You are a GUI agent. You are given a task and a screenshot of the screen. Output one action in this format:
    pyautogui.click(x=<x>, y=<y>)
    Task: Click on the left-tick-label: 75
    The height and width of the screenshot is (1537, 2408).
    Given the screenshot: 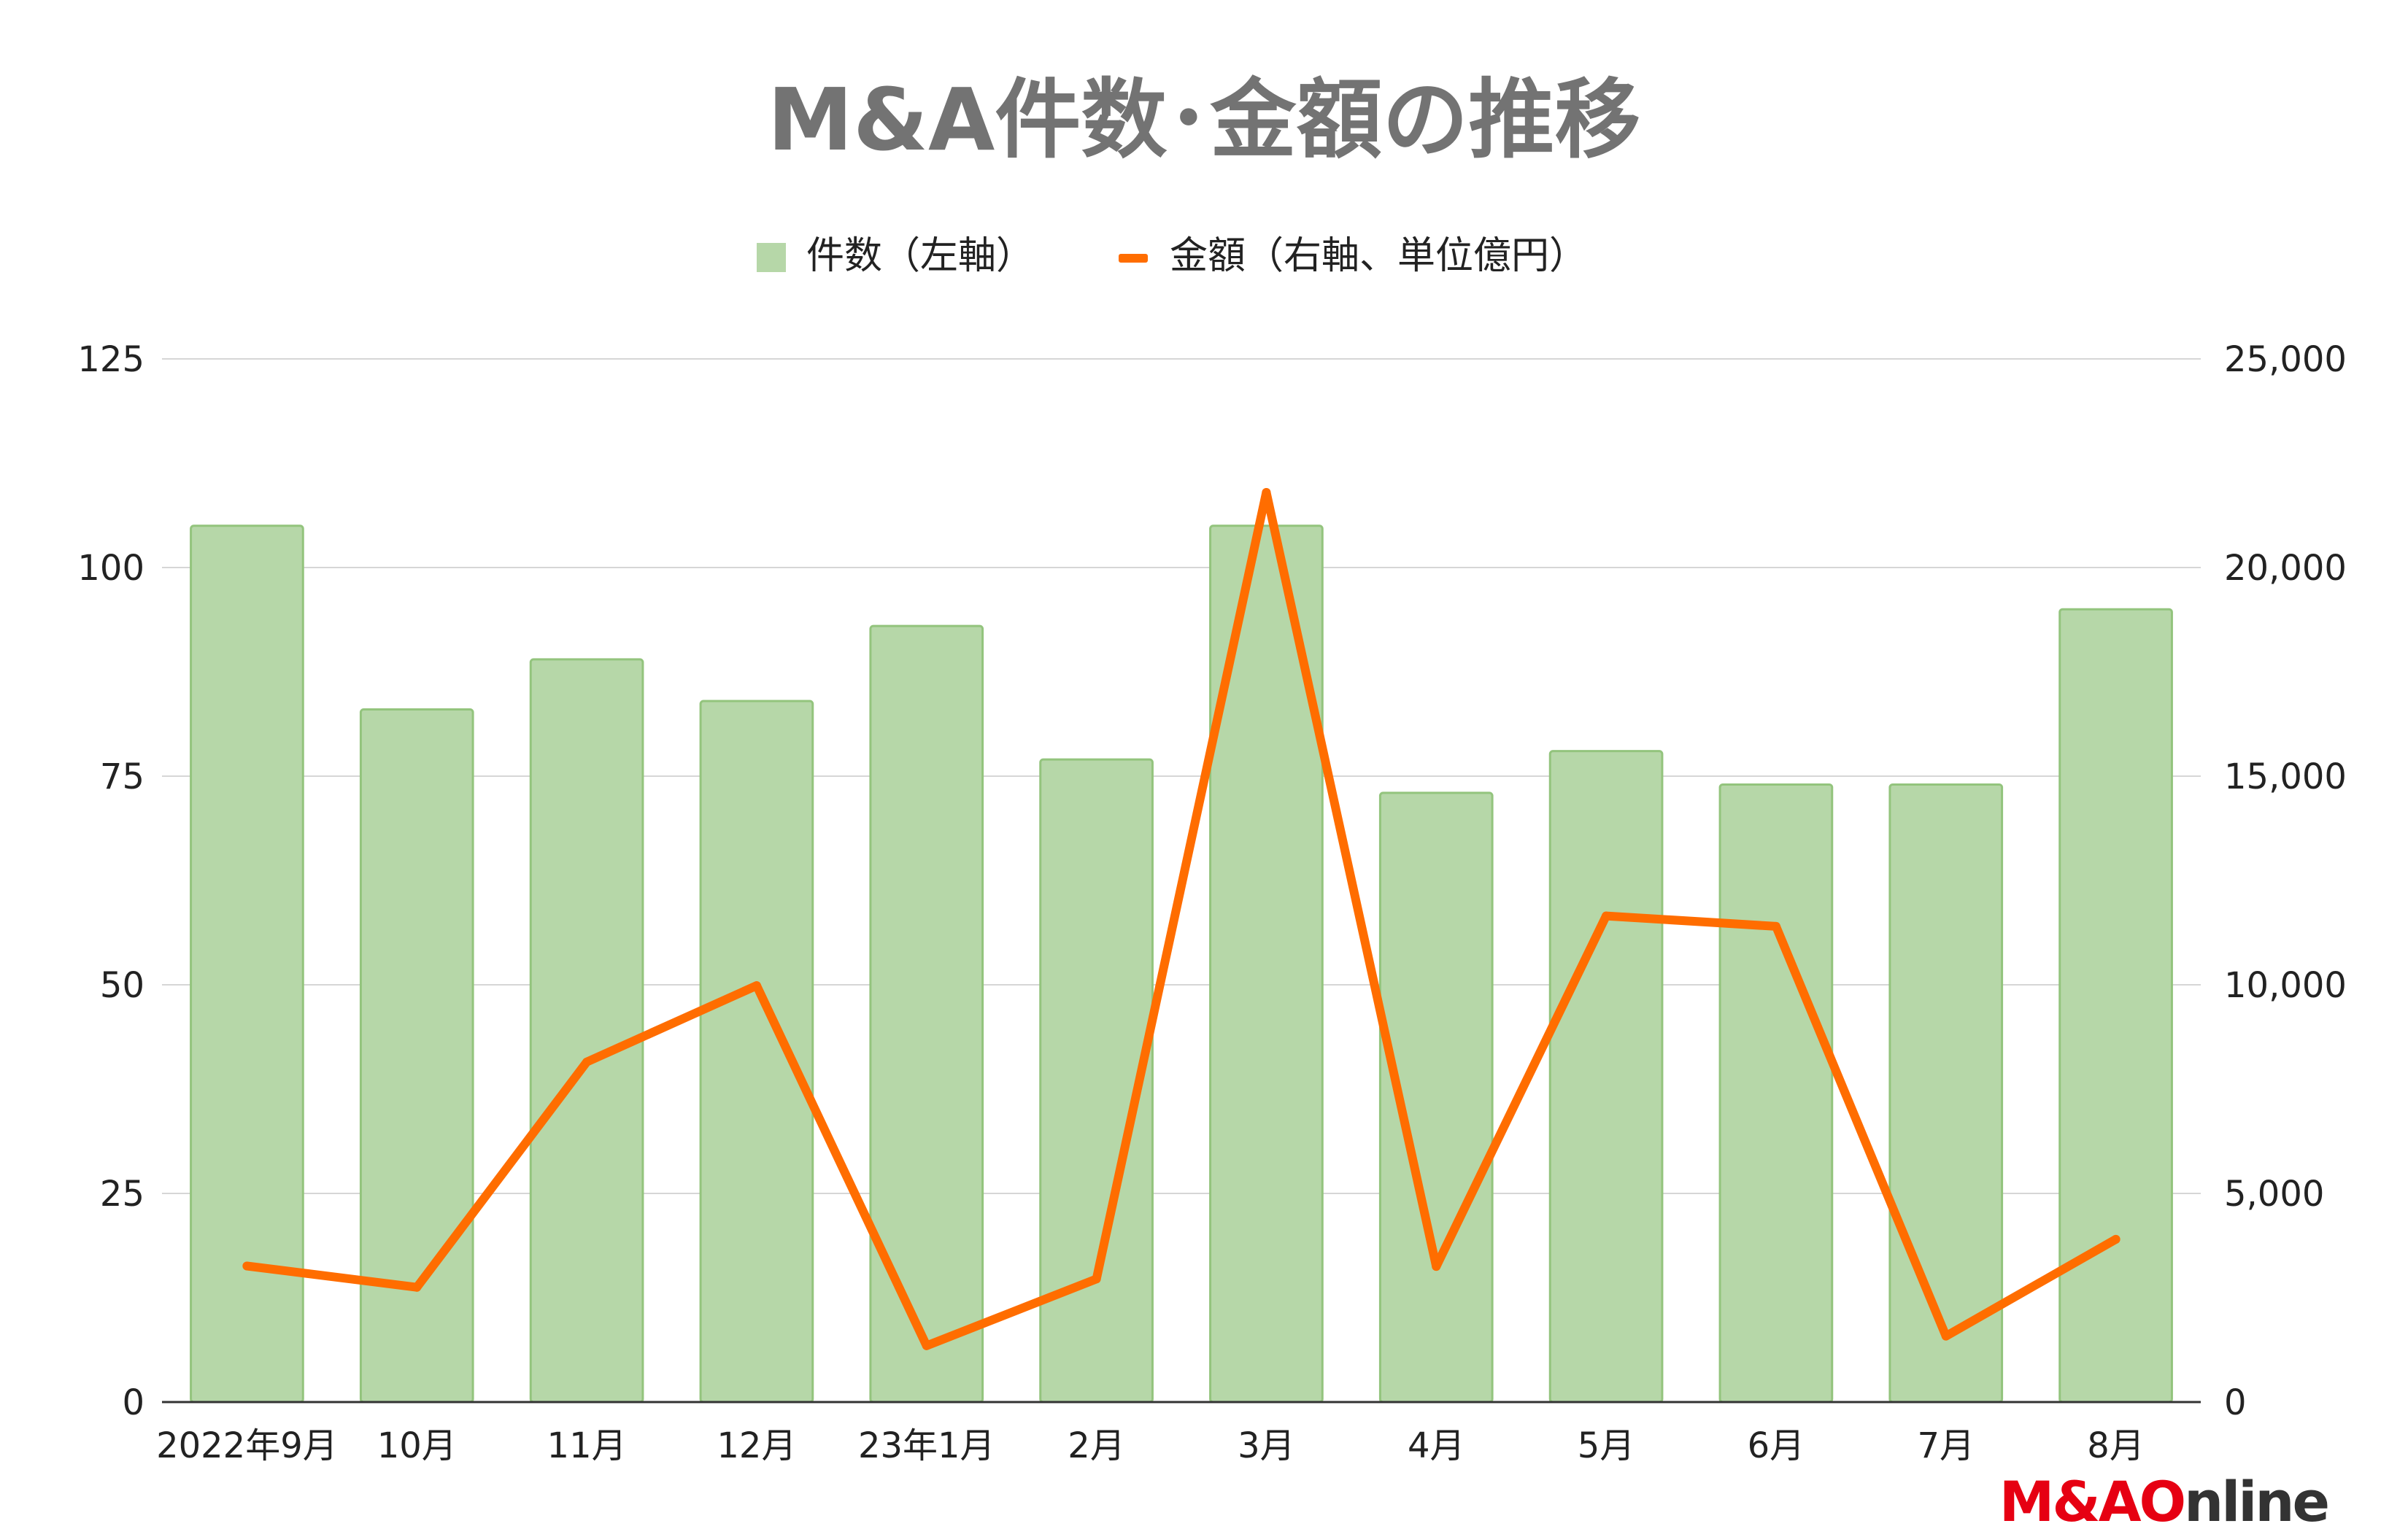 What is the action you would take?
    pyautogui.click(x=122, y=776)
    